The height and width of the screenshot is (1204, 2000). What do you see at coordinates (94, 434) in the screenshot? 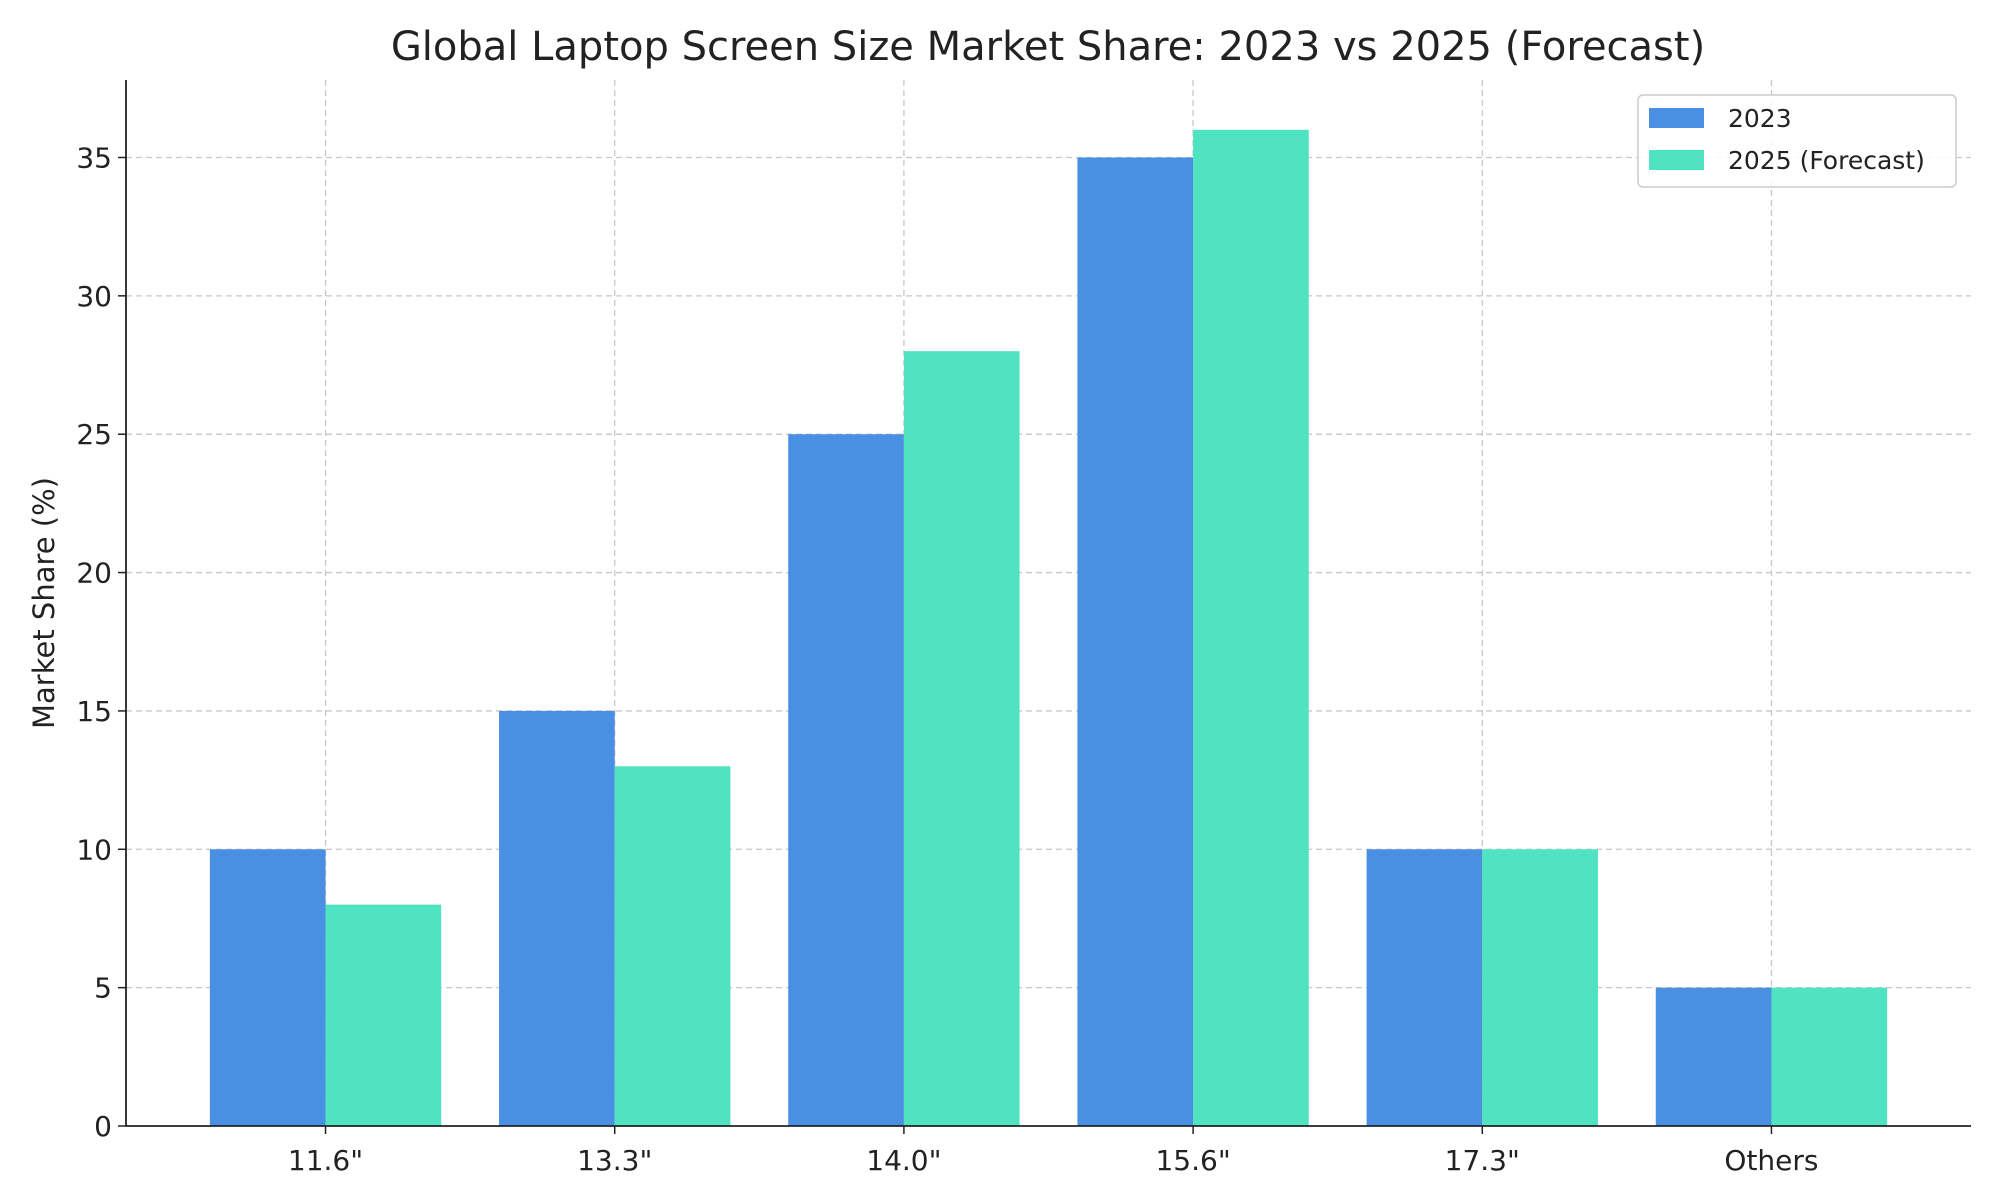
I see `y-tick-label: 25` at bounding box center [94, 434].